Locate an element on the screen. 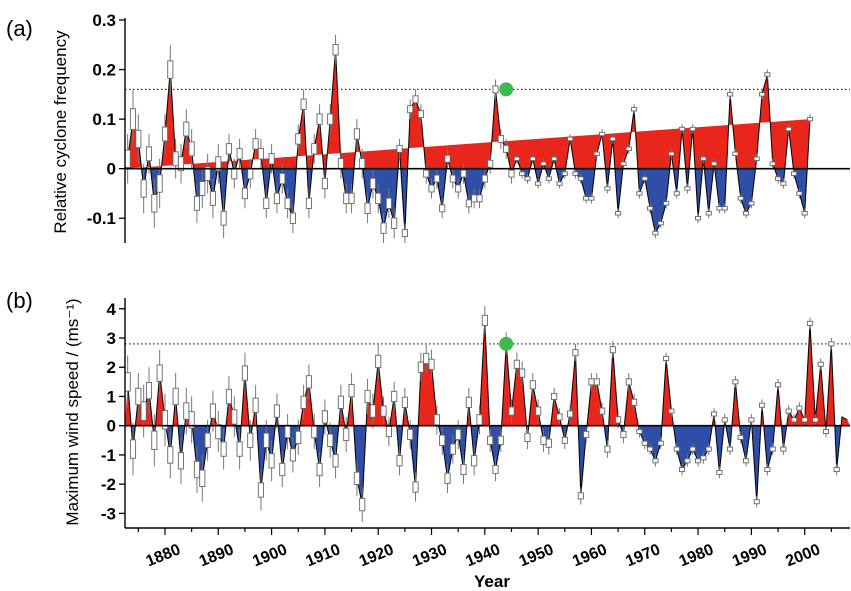 The image size is (851, 591). y-tick-label: -1 is located at coordinates (108, 455).